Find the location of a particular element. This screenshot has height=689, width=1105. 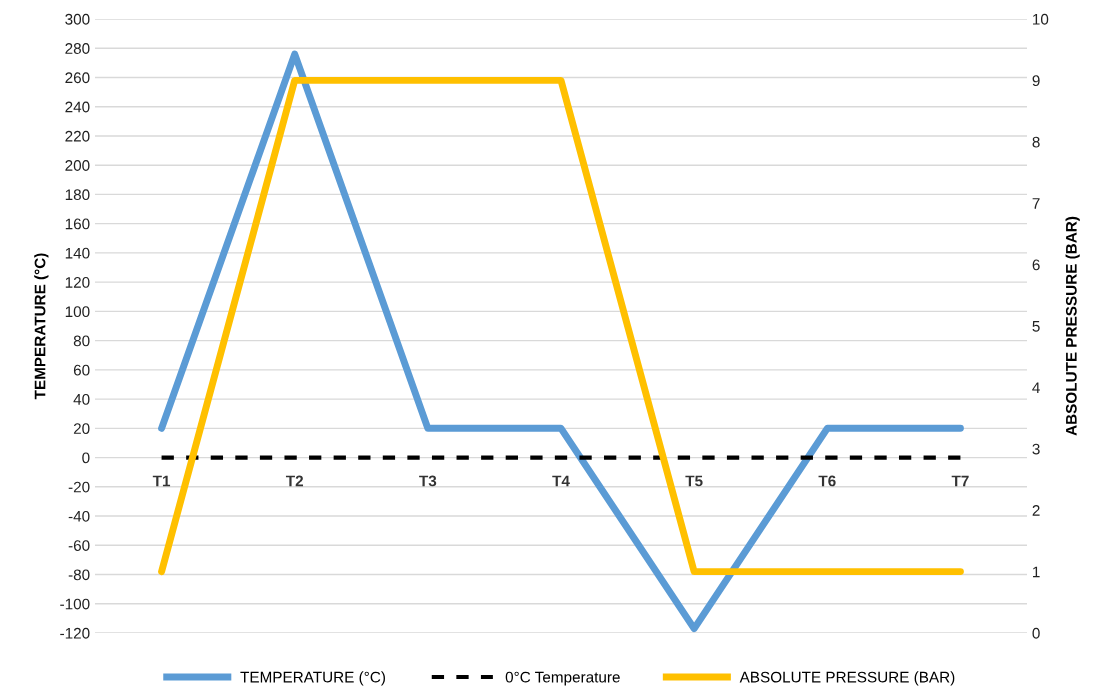

y2-tick-label: 3 is located at coordinates (1036, 449).